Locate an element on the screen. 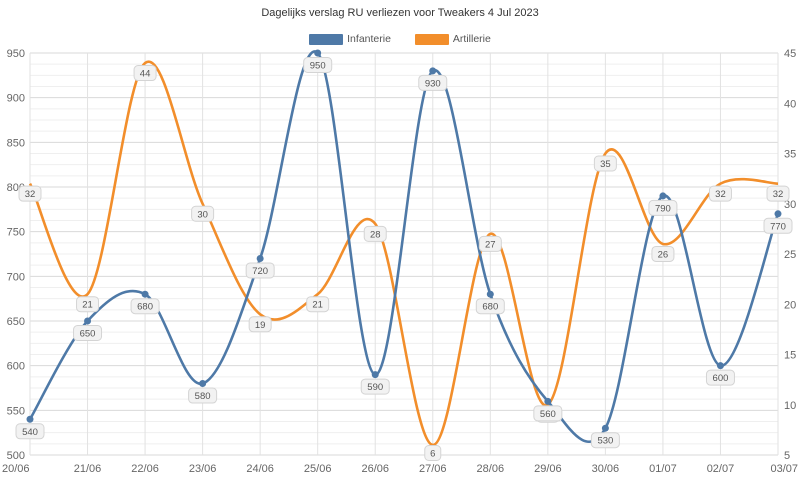 This screenshot has width=800, height=480. svg-text: 19 is located at coordinates (260, 325).